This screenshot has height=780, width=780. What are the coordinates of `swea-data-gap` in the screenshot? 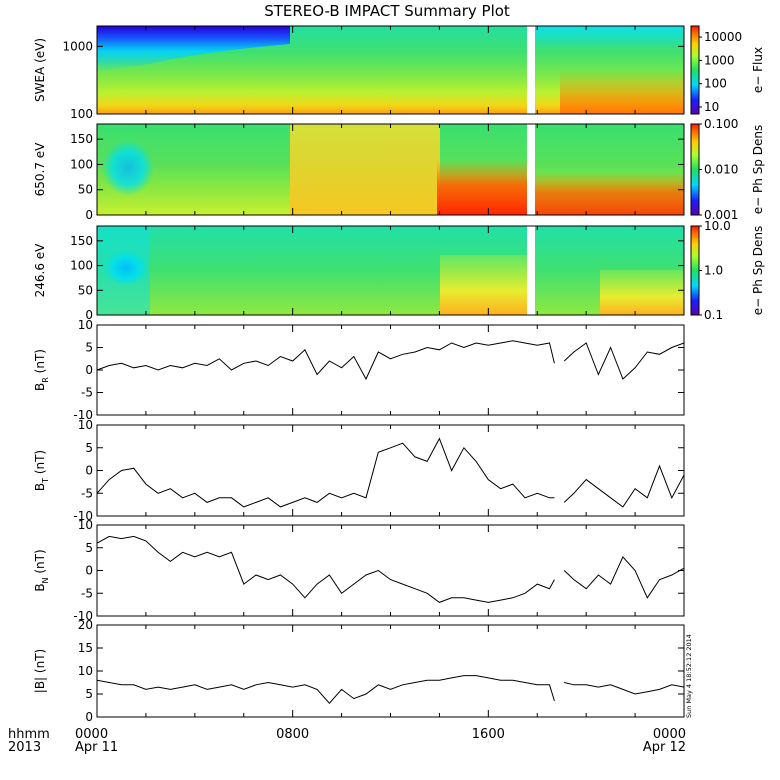 It's located at (531, 70).